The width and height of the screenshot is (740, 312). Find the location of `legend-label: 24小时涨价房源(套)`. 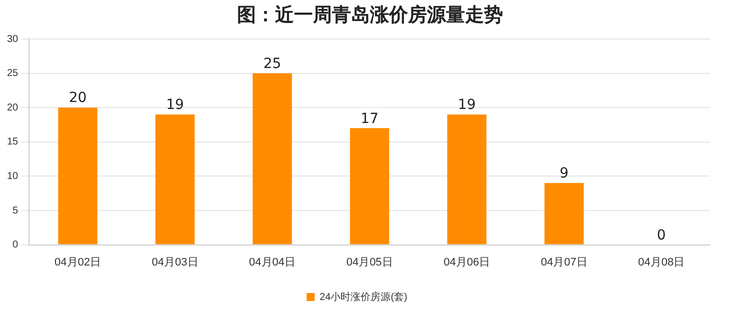

legend-label: 24小时涨价房源(套) is located at coordinates (364, 296).